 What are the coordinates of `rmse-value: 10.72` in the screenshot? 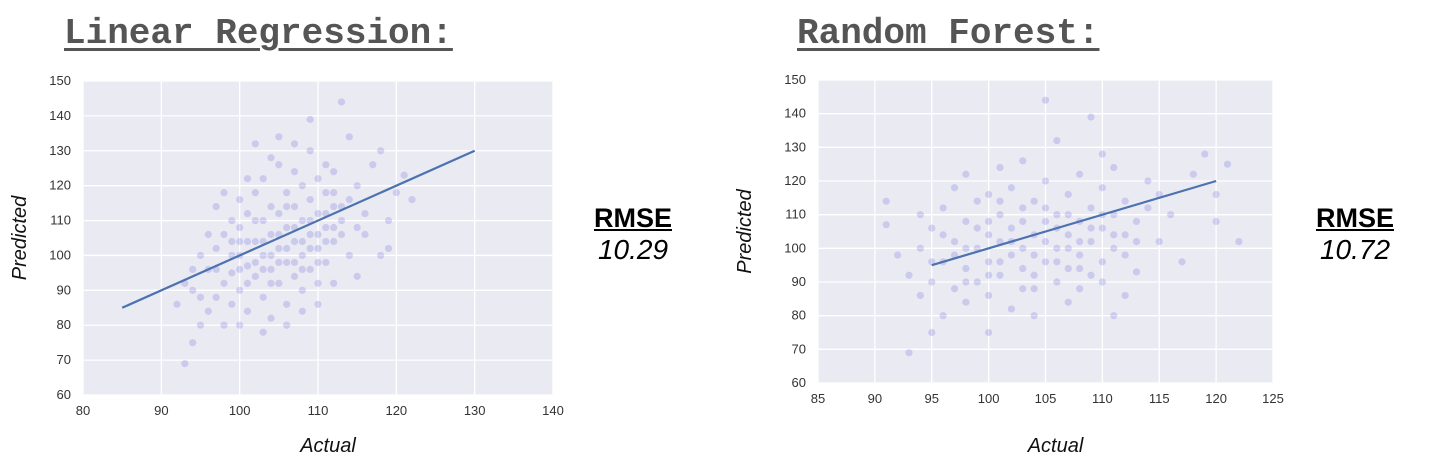 It's located at (1355, 249).